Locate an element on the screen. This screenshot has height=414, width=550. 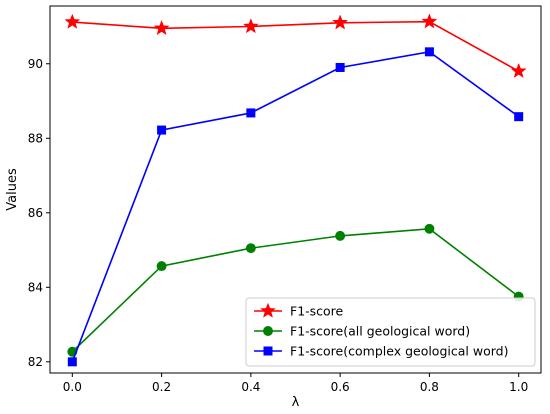
y-tick-label: 90 is located at coordinates (35, 64).